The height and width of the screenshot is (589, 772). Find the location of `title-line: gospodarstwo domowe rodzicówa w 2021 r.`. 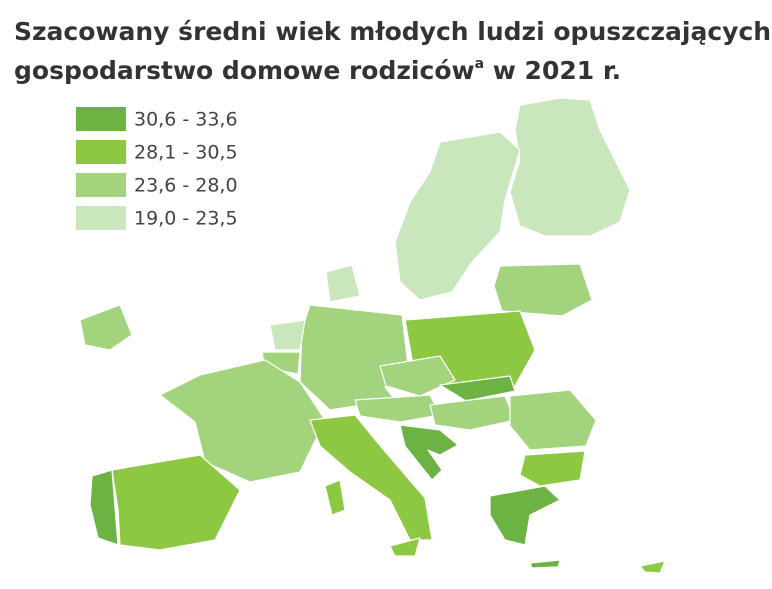

title-line: gospodarstwo domowe rodzicówa w 2021 r. is located at coordinates (317, 70).